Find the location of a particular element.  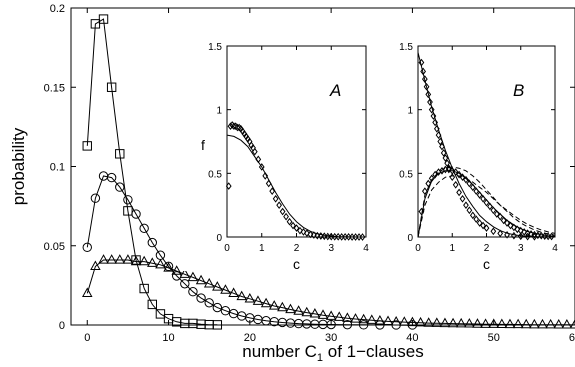

inset-b-x-tick-label: 2 is located at coordinates (487, 248).